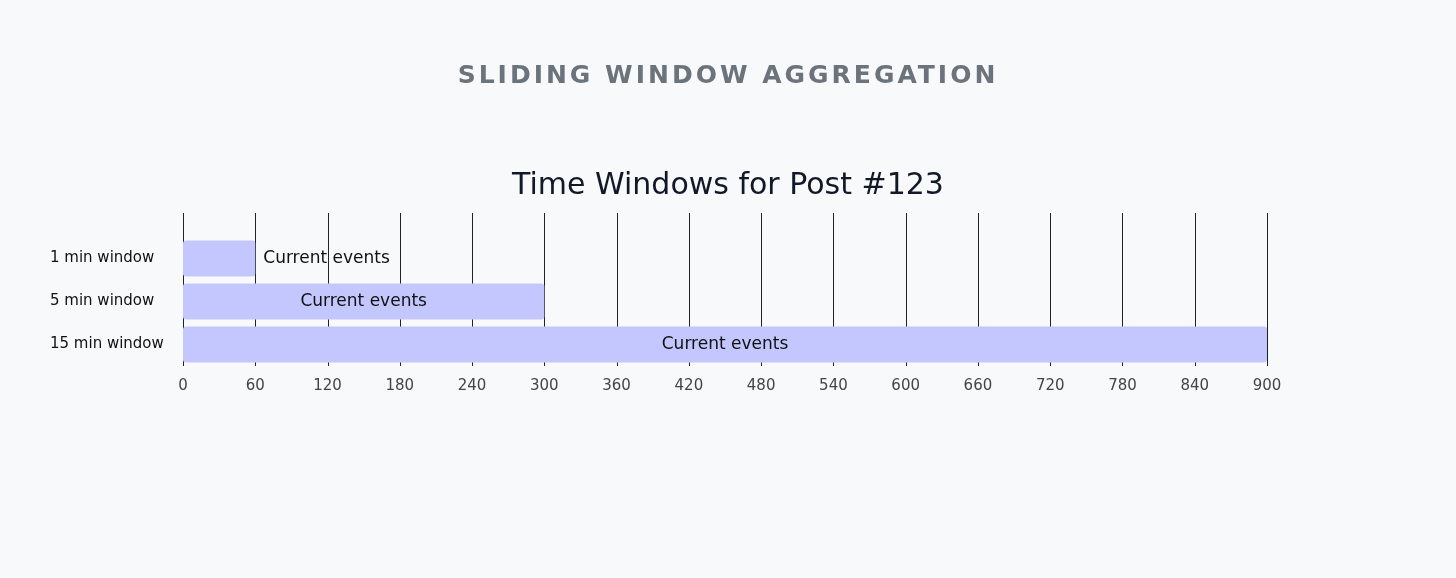 This screenshot has width=1456, height=578. Describe the element at coordinates (616, 384) in the screenshot. I see `x-tick-label: 360` at that location.